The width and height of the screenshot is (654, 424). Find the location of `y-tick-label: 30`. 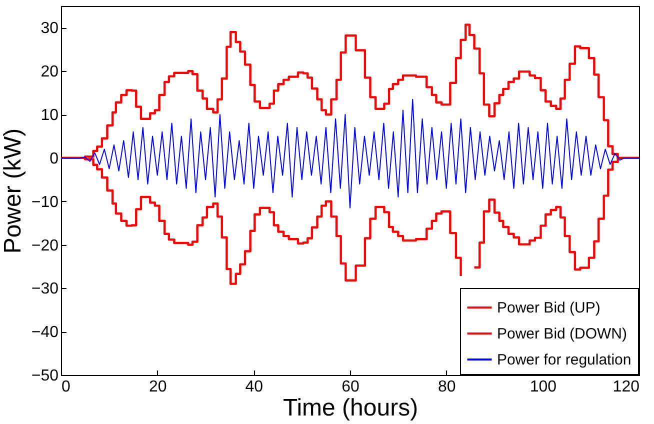

y-tick-label: 30 is located at coordinates (49, 29).